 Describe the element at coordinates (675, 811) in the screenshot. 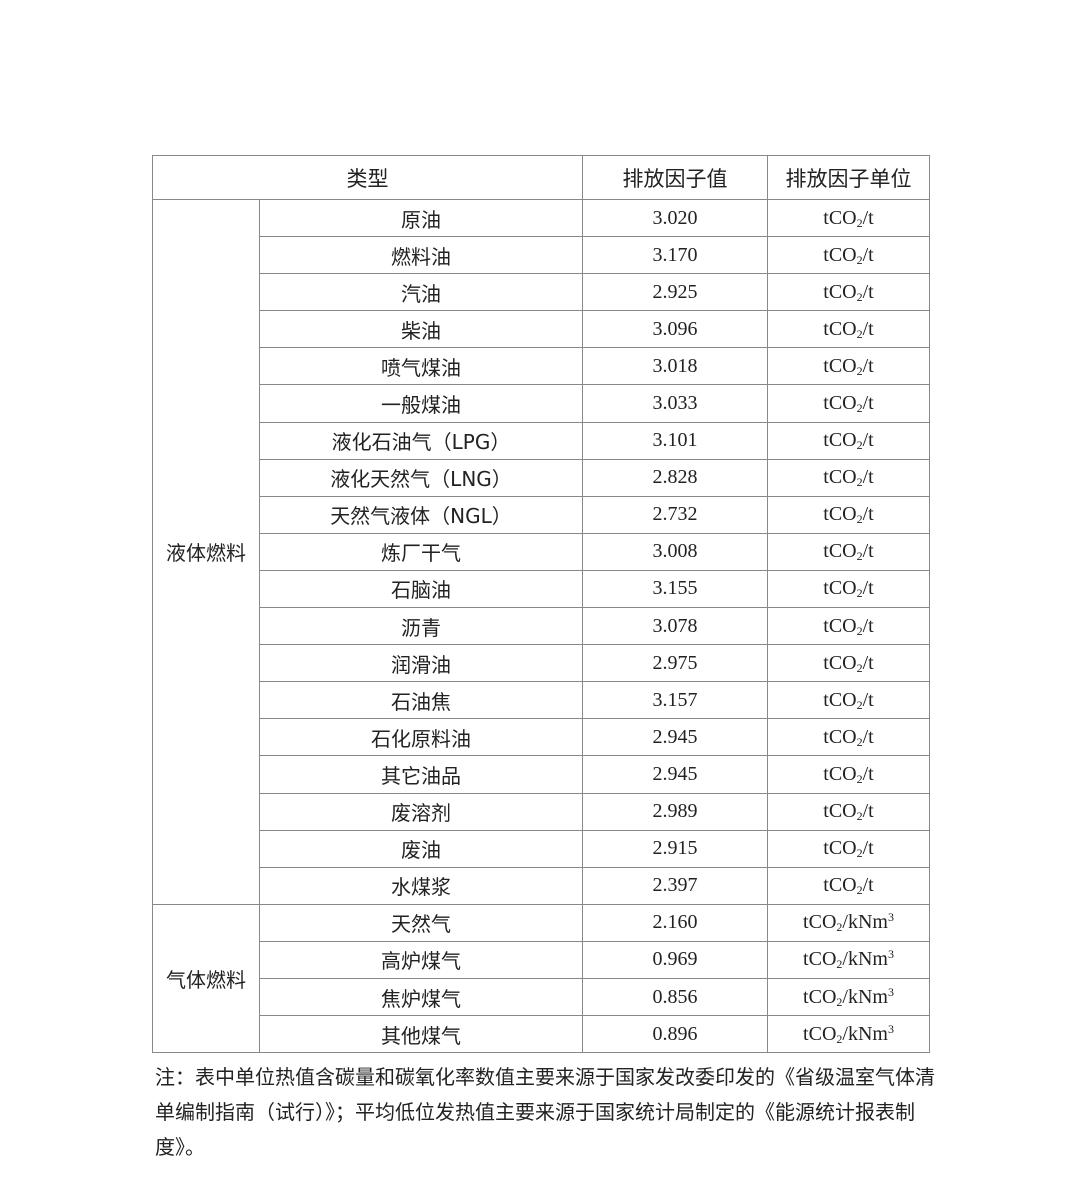

I see `factor-value: 2.989` at that location.